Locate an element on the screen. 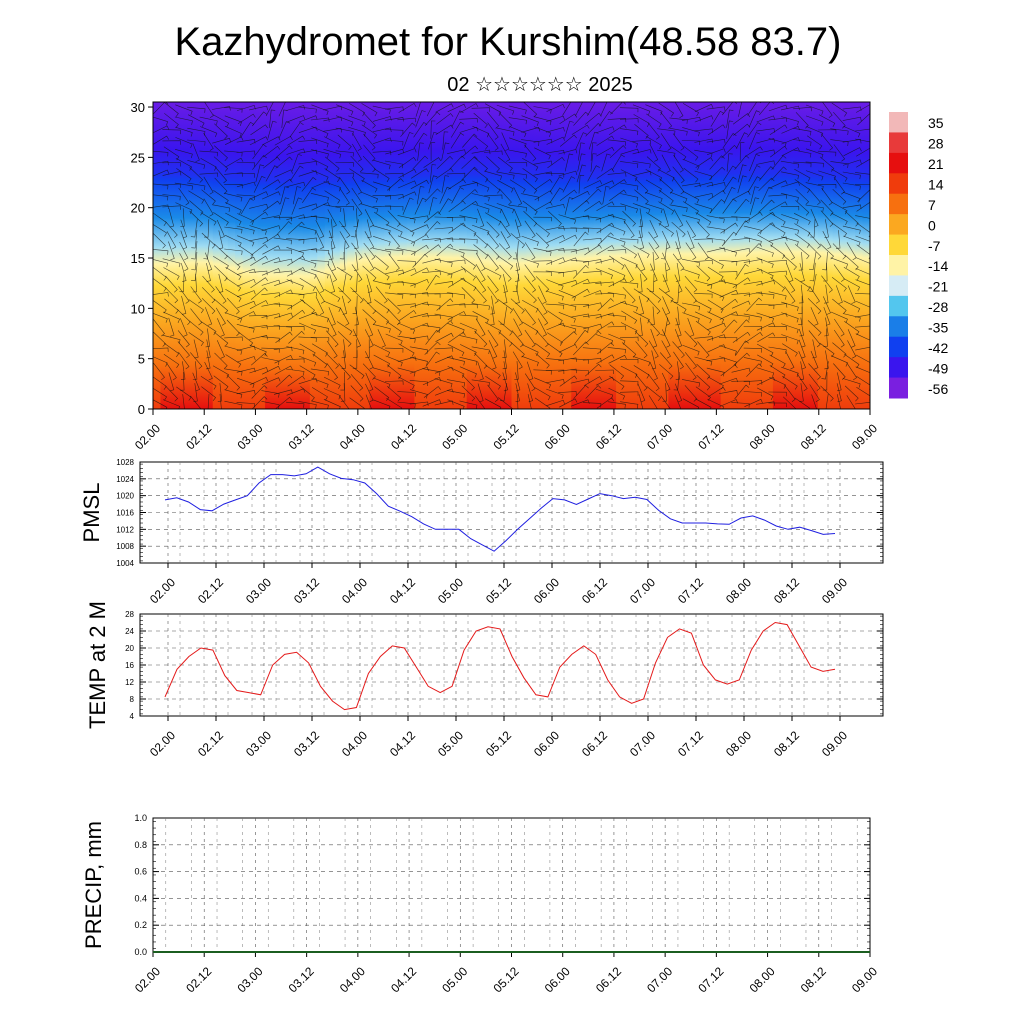 The image size is (1024, 1024). y-tick-label: 12 is located at coordinates (129, 682).